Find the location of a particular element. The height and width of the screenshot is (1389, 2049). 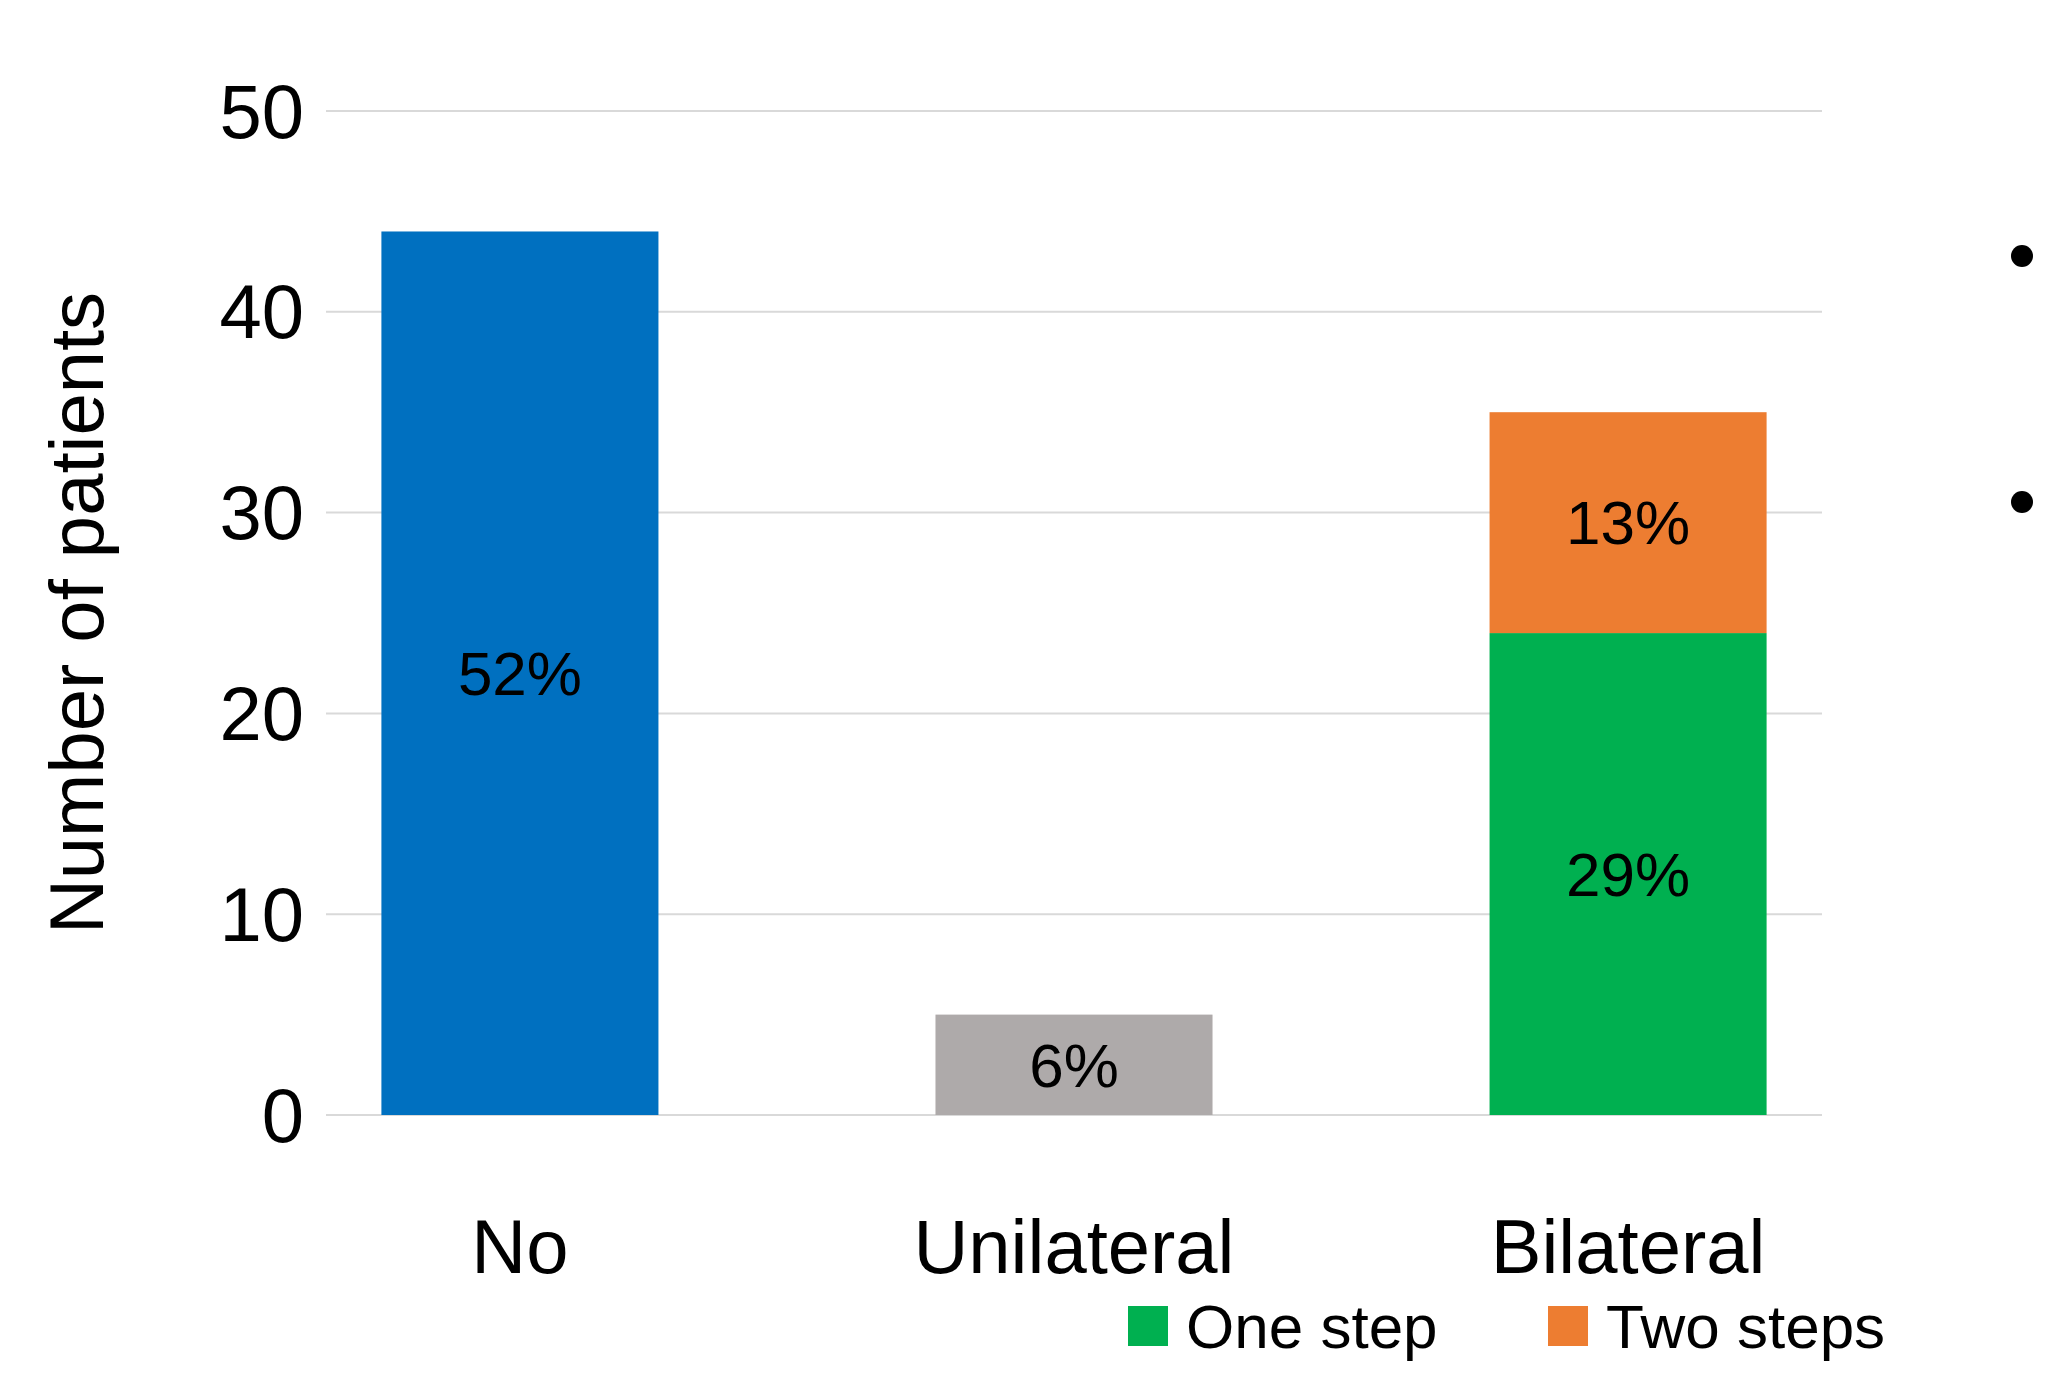

y-tick-label: 0 is located at coordinates (282, 1115).